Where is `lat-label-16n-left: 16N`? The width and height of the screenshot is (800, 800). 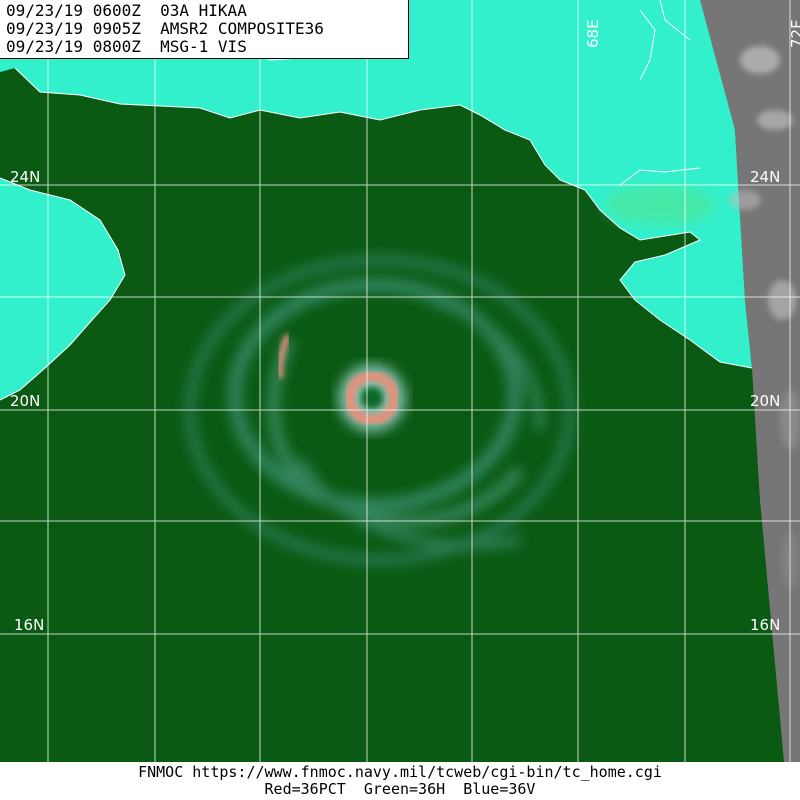
lat-label-16n-left: 16N is located at coordinates (29, 625).